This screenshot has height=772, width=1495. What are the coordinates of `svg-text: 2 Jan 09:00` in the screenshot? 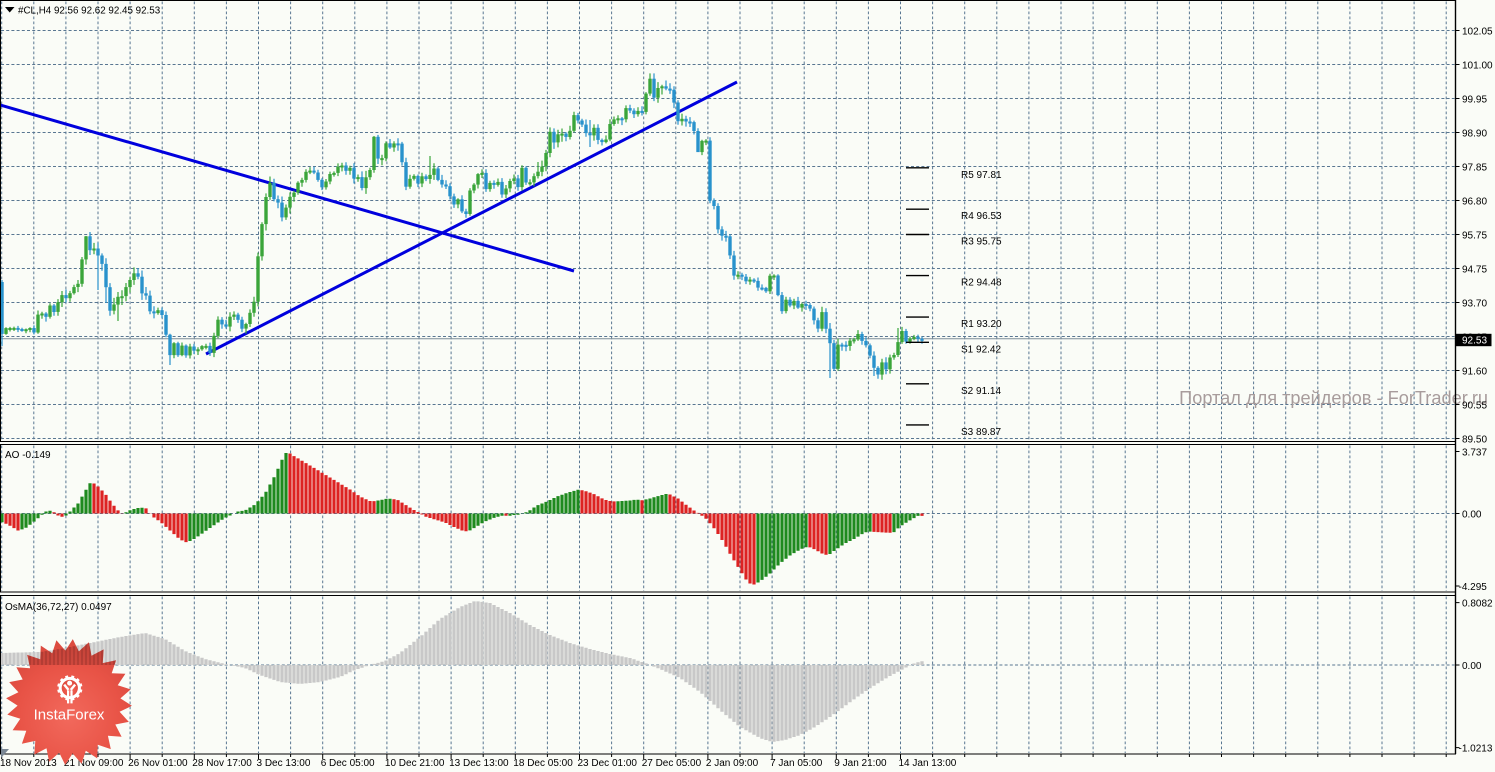 It's located at (732, 763).